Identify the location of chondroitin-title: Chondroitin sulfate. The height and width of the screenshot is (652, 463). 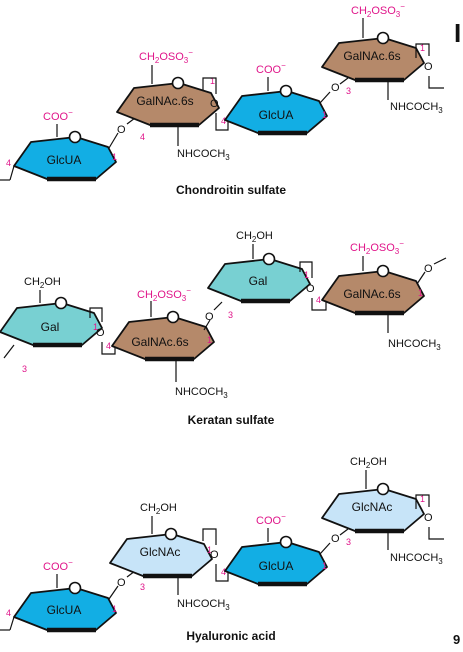
(231, 190).